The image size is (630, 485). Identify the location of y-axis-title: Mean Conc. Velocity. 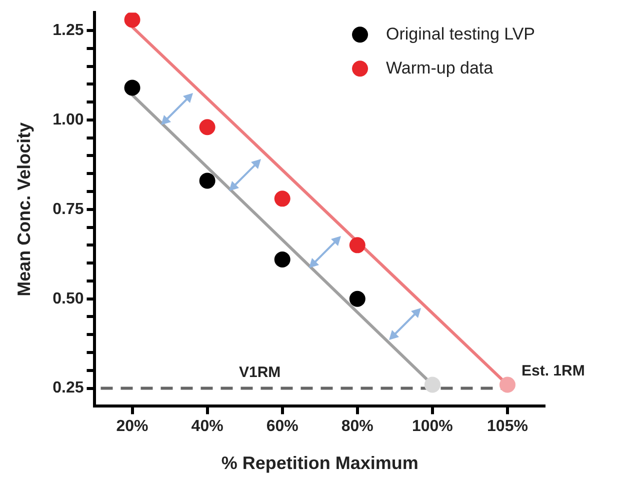
(24, 209).